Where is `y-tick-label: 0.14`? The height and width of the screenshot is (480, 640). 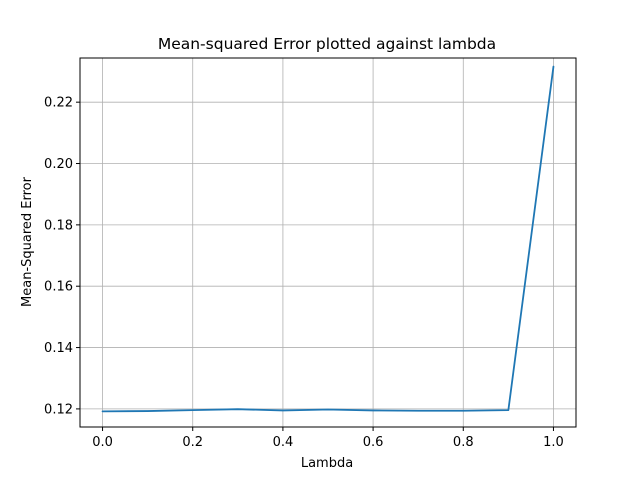
y-tick-label: 0.14 is located at coordinates (58, 348).